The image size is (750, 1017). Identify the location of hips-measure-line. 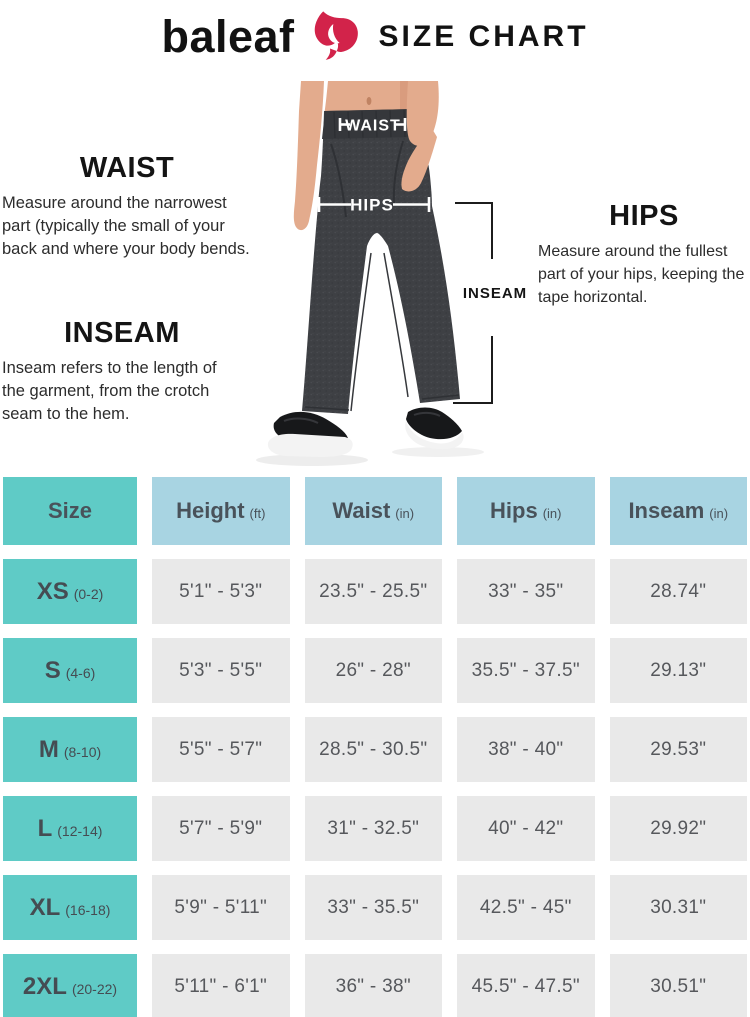
(374, 204).